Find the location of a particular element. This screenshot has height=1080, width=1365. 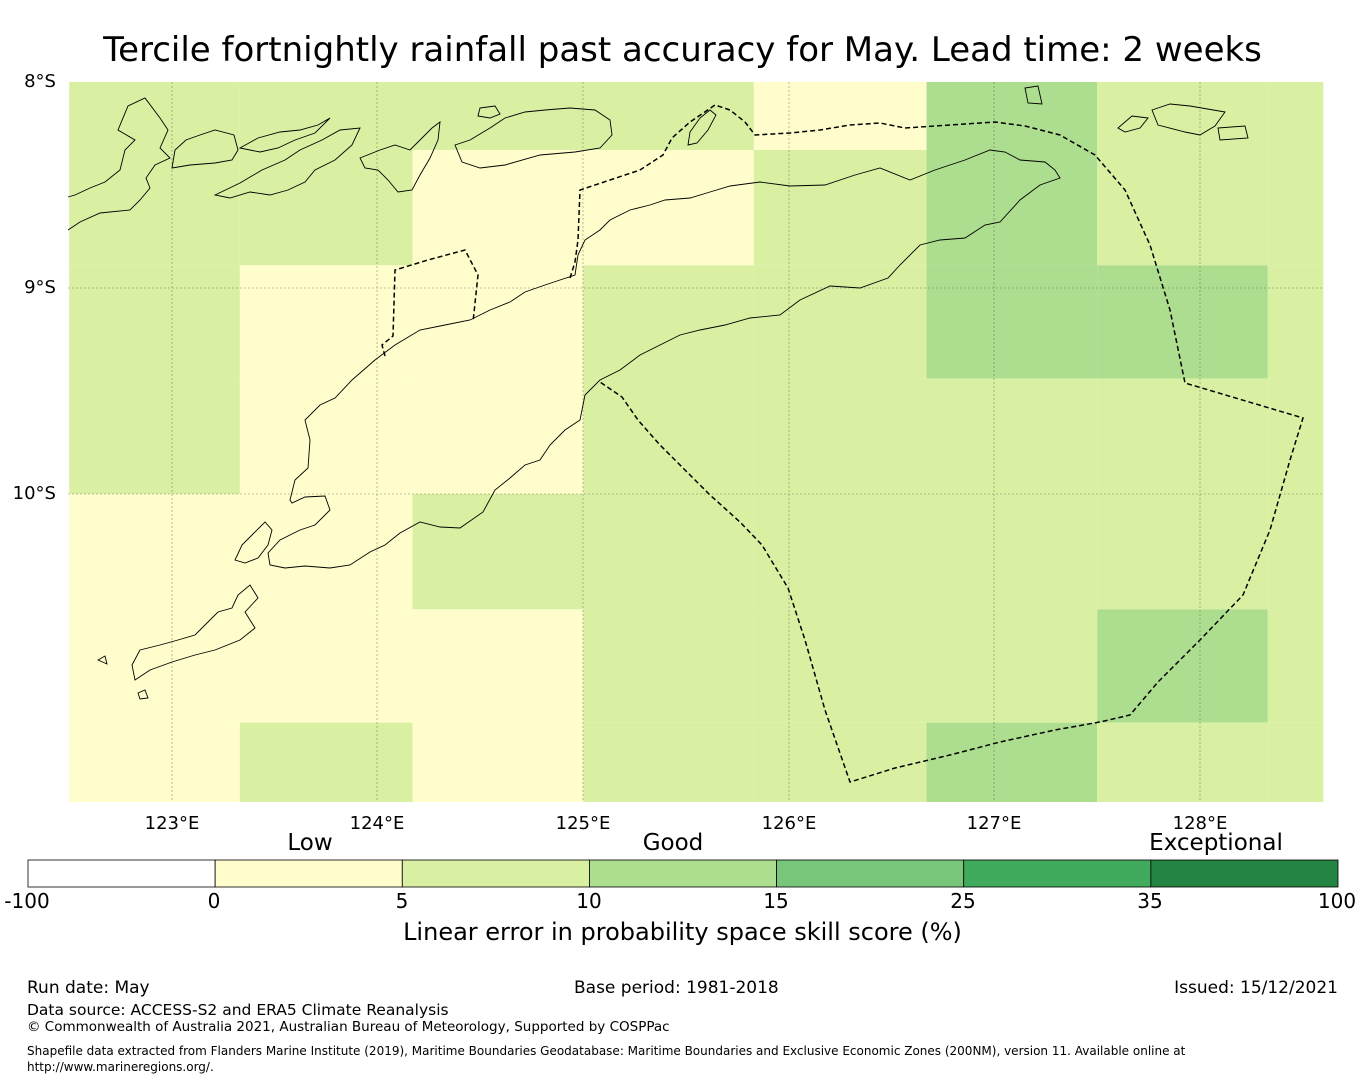

lon-label-123e: 123°E is located at coordinates (172, 823).